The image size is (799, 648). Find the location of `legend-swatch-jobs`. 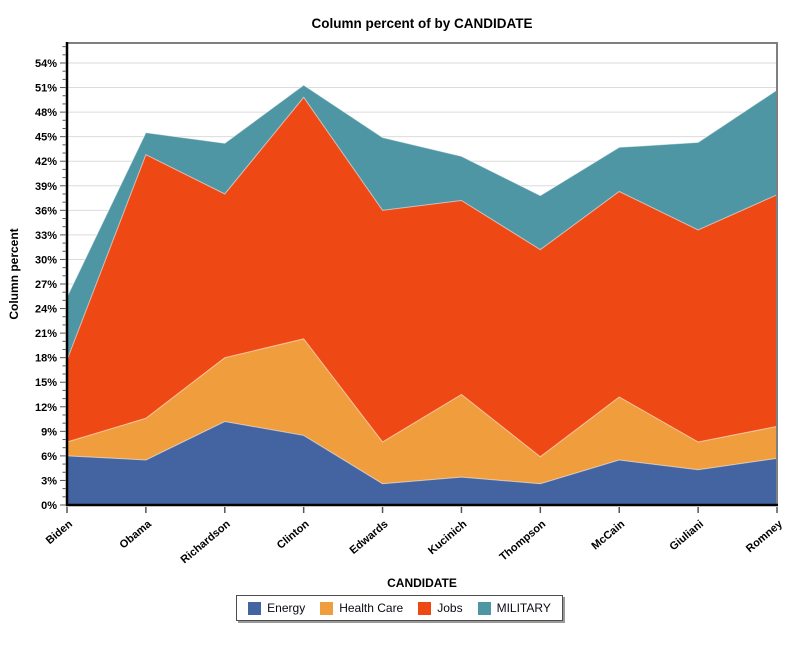

legend-swatch-jobs is located at coordinates (425, 608).